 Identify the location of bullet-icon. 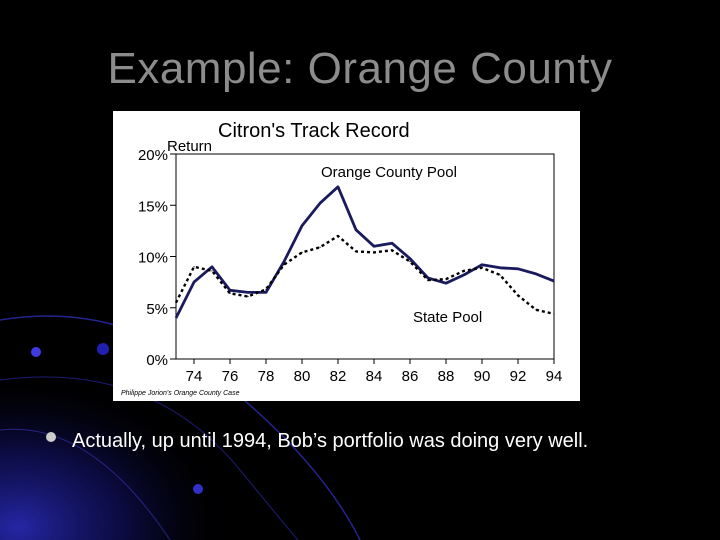
(51, 437).